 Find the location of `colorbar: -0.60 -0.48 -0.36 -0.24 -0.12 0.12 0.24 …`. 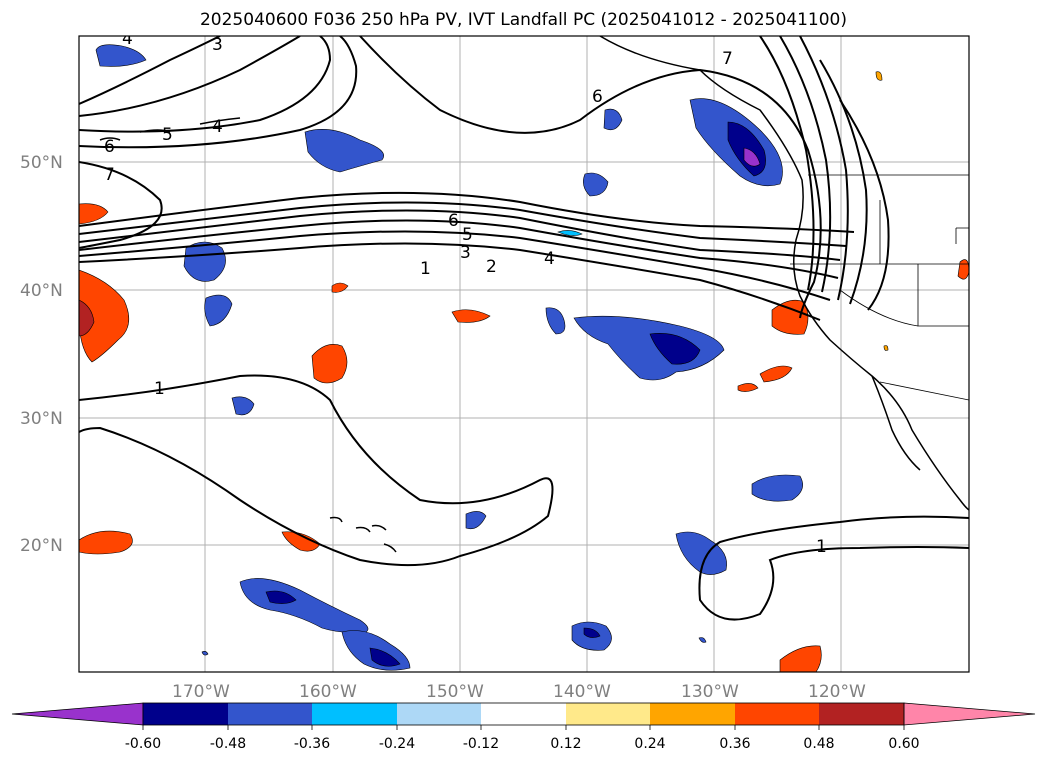

colorbar: -0.60 -0.48 -0.36 -0.24 -0.12 0.12 0.24 … is located at coordinates (523, 727).